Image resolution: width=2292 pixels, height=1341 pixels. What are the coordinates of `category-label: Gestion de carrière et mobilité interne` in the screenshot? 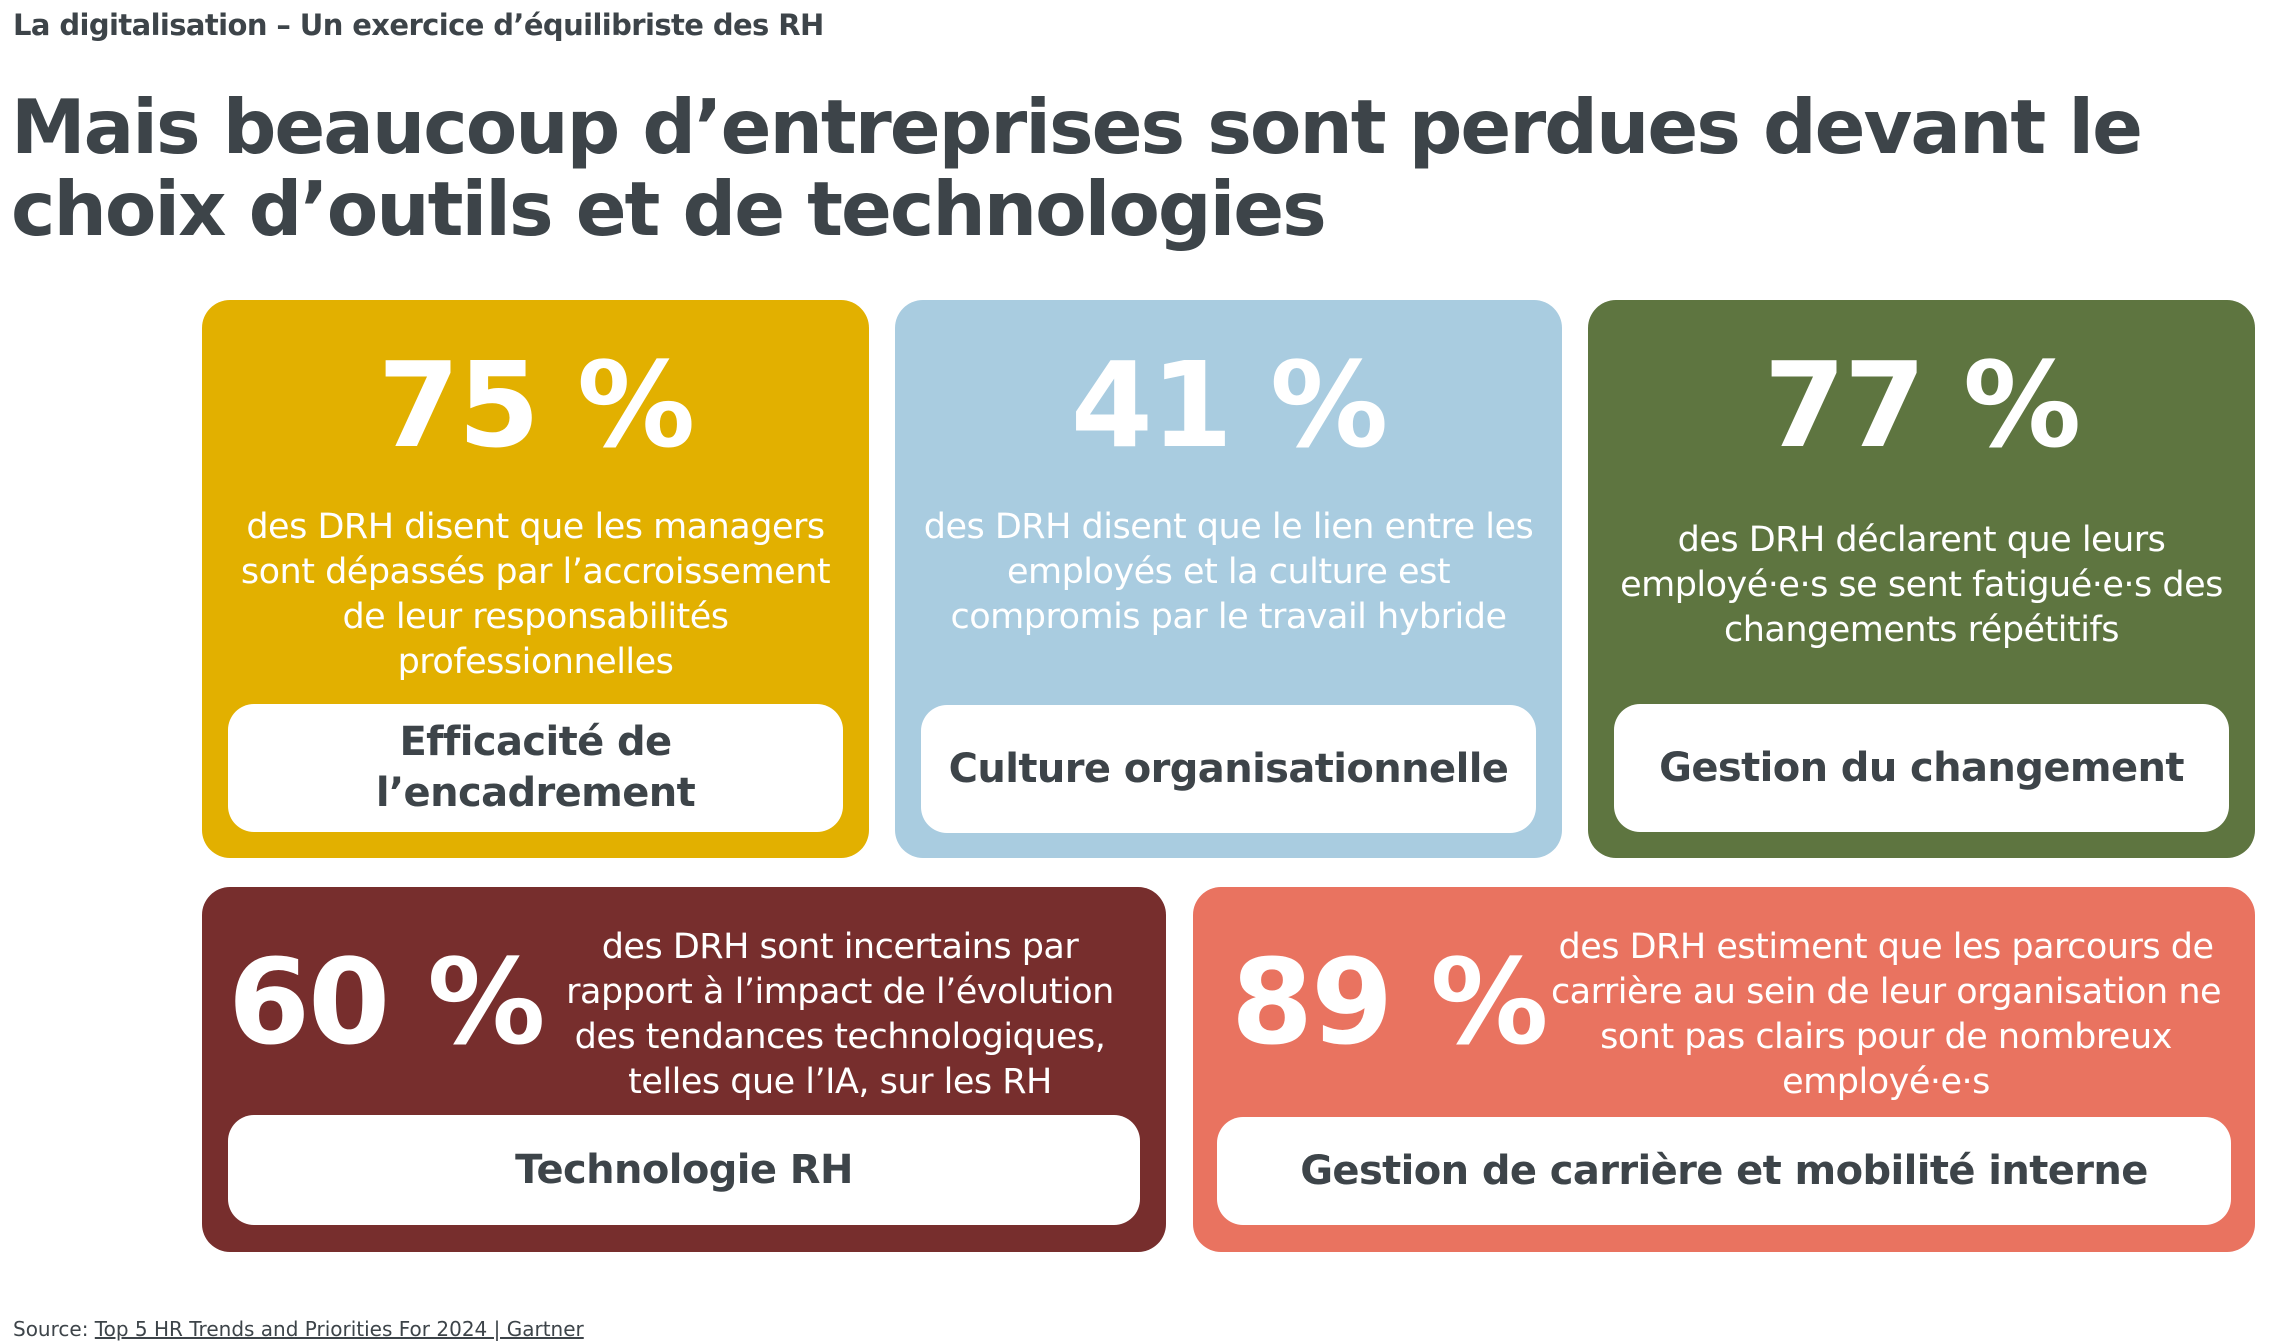 It's located at (1724, 1171).